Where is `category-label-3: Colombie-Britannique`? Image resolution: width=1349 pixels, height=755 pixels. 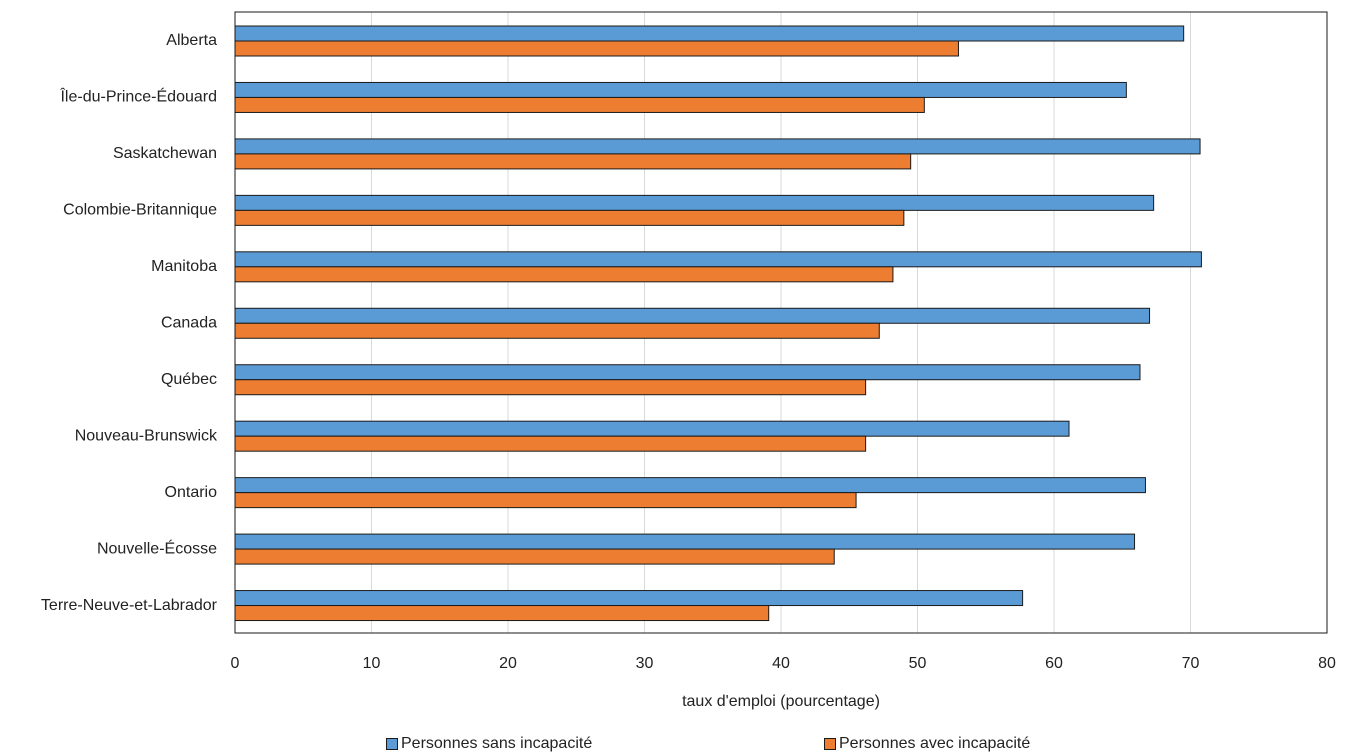 category-label-3: Colombie-Britannique is located at coordinates (140, 210).